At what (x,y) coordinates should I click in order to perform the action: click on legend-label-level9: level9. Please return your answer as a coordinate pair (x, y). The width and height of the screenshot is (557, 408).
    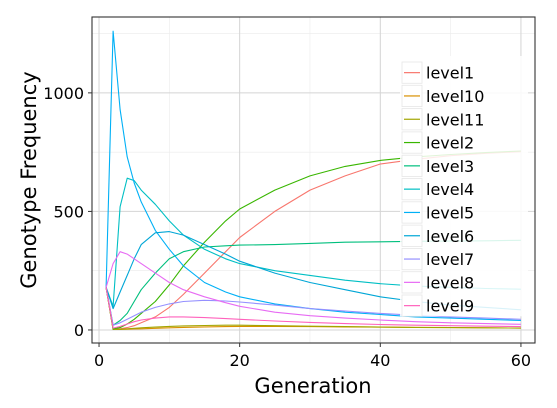
    Looking at the image, I should click on (450, 306).